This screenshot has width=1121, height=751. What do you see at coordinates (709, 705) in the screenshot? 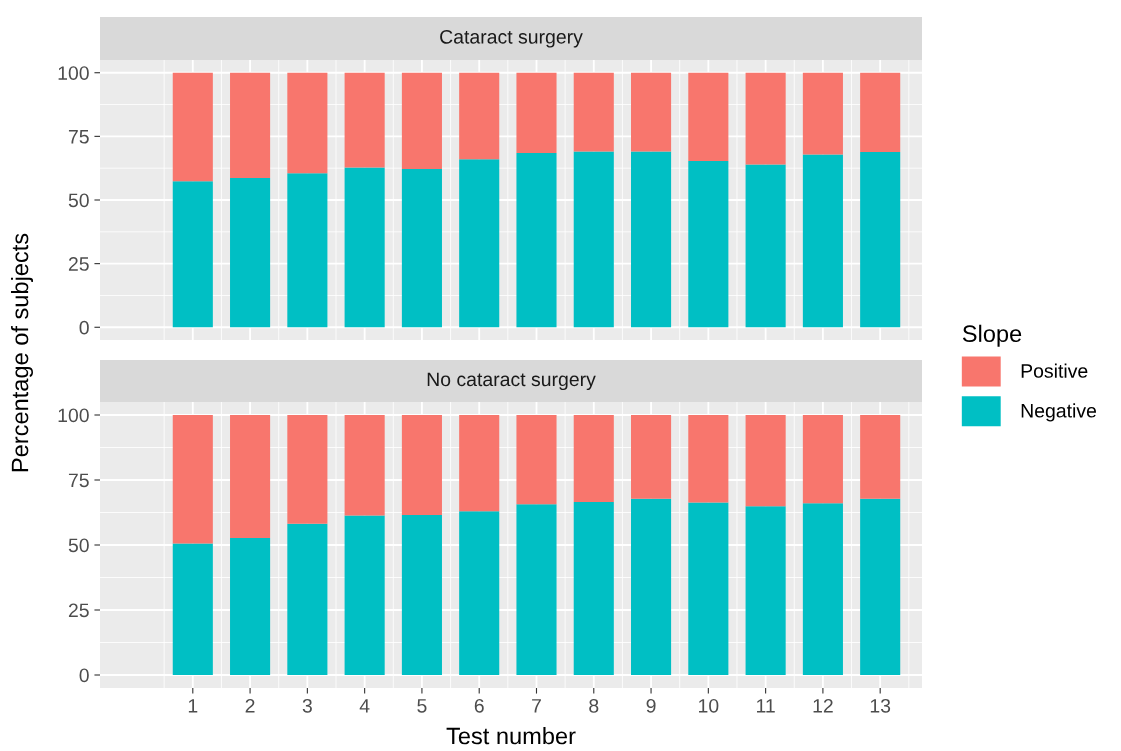
I see `x-tick-label: 10` at bounding box center [709, 705].